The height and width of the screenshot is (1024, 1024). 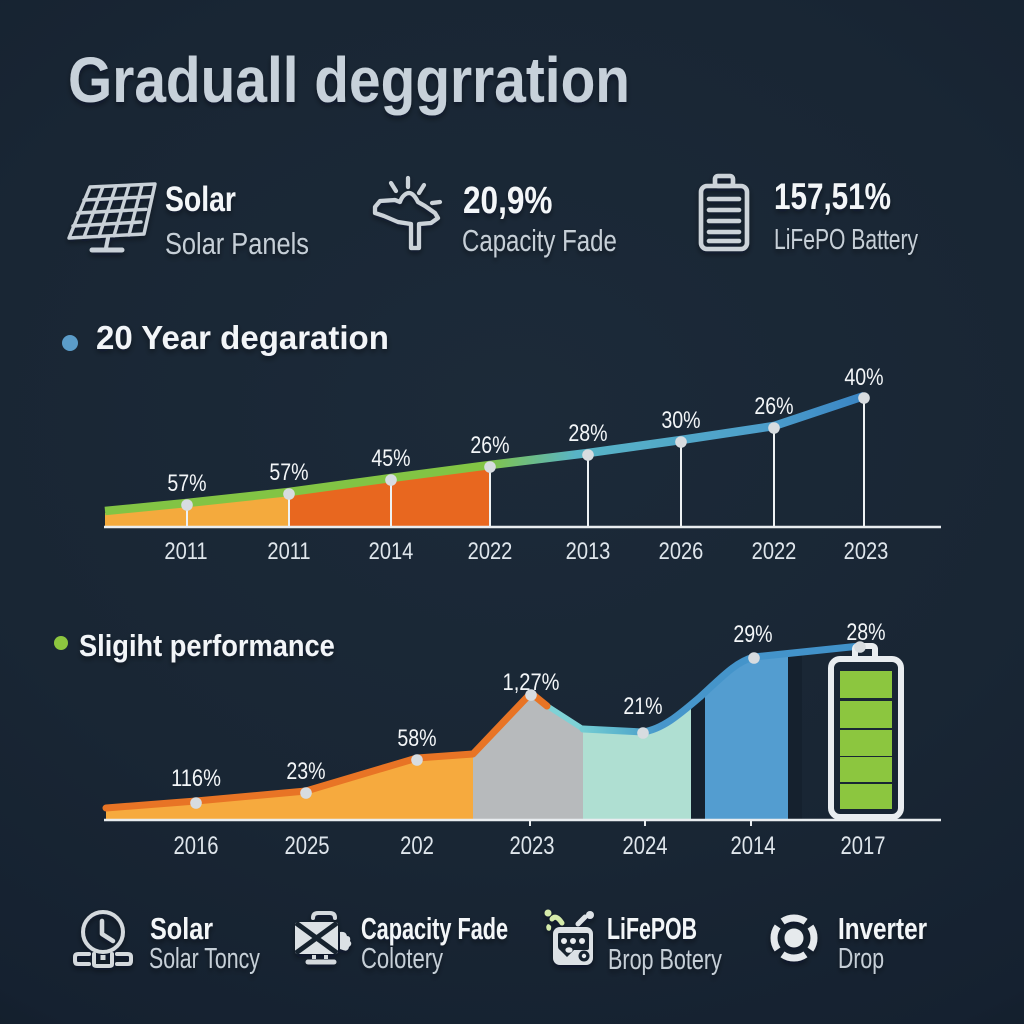 What do you see at coordinates (862, 845) in the screenshot?
I see `svg-text: 2017` at bounding box center [862, 845].